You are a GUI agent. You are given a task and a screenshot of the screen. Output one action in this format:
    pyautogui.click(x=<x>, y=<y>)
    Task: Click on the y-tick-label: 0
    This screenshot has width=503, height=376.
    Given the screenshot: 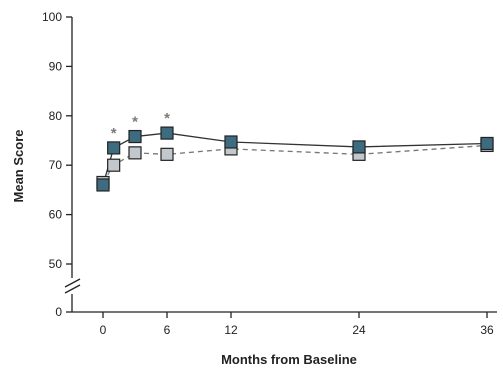 What is the action you would take?
    pyautogui.click(x=58, y=312)
    